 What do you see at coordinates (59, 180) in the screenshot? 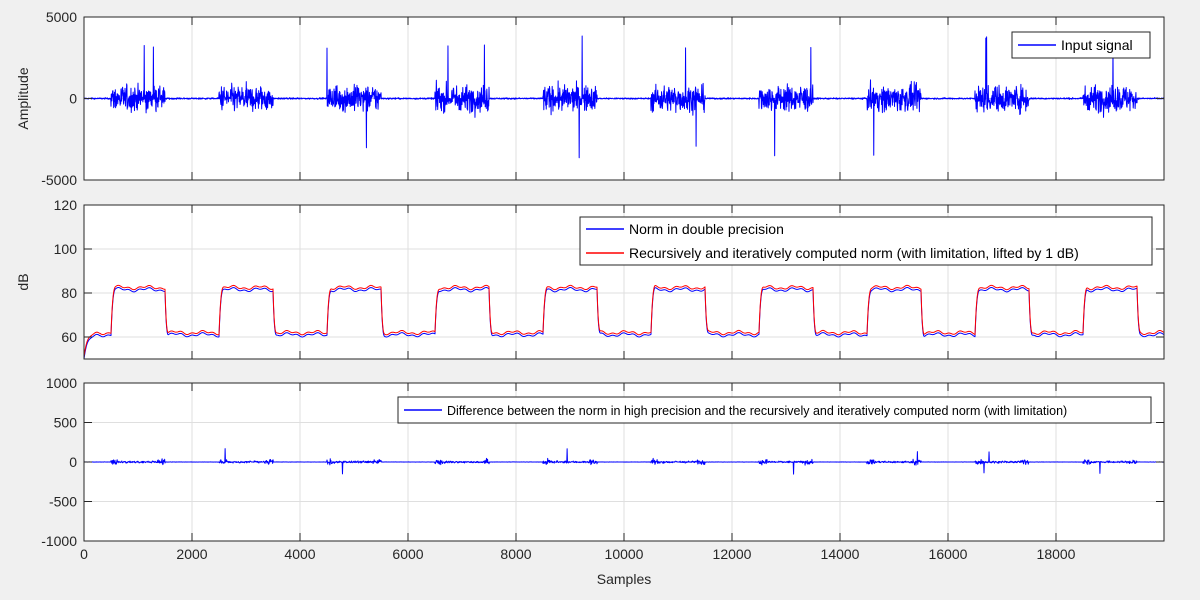
I see `y-tick-label: -5000` at bounding box center [59, 180].